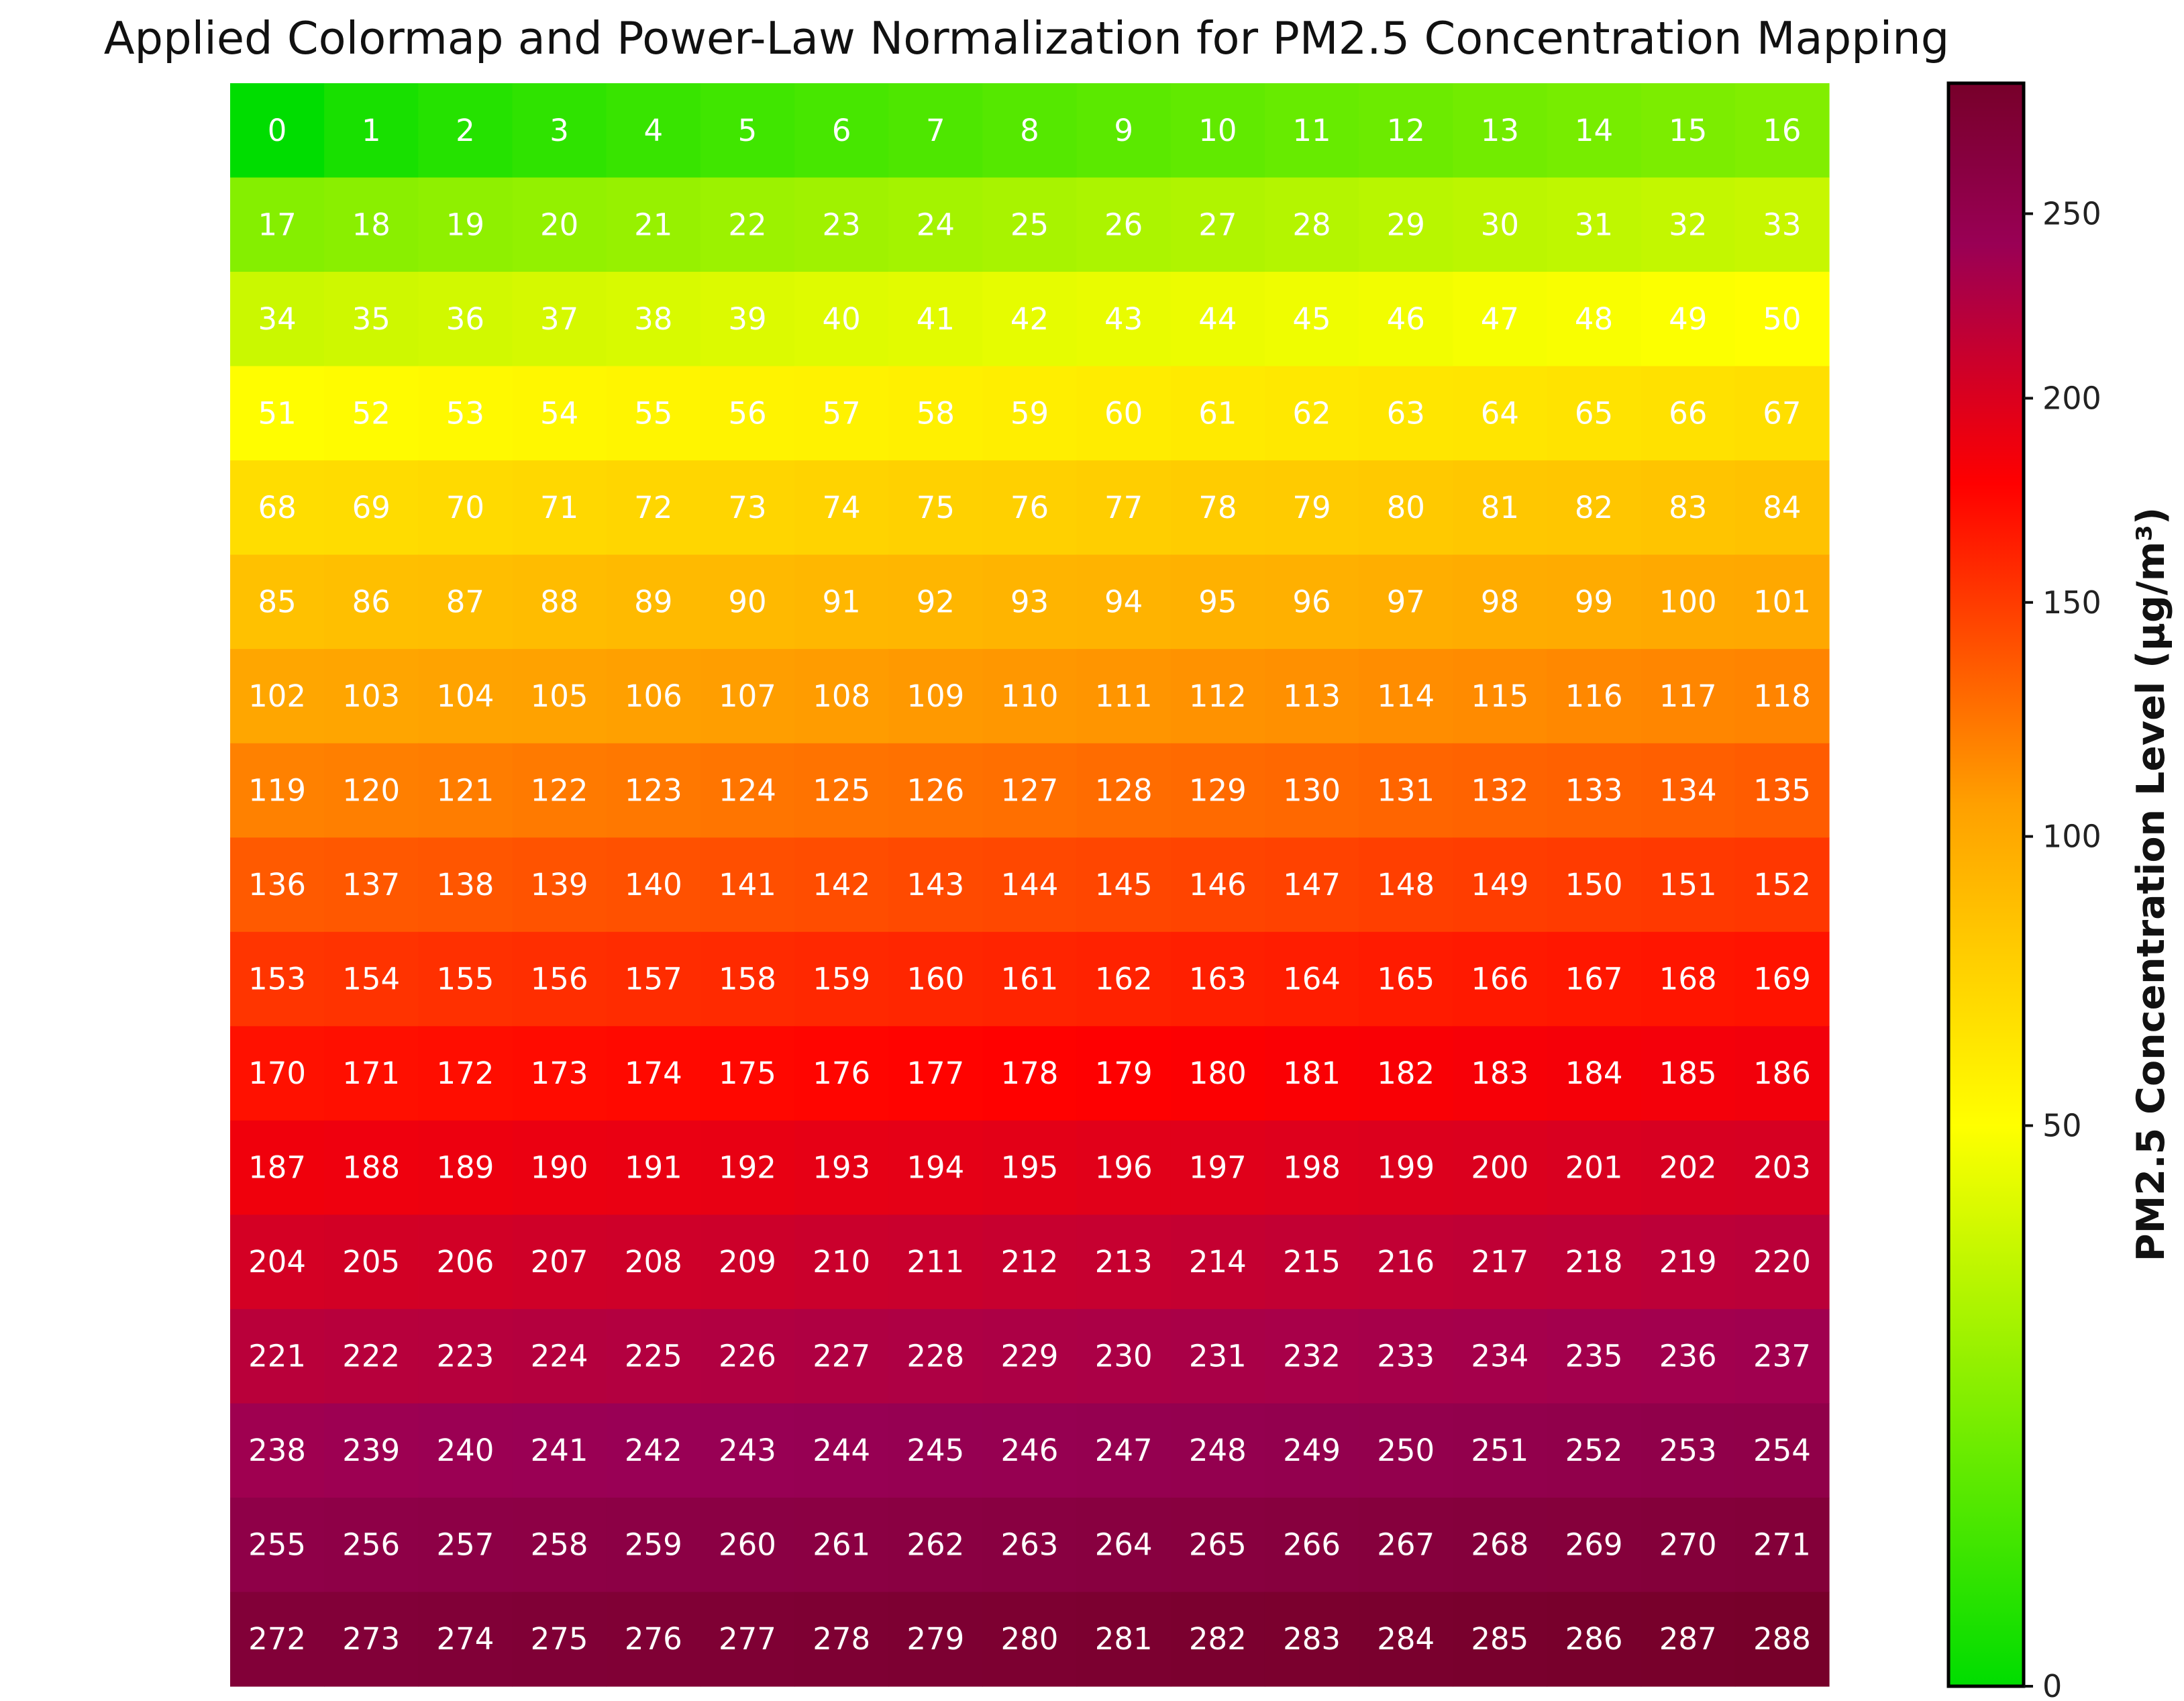 This screenshot has height=1701, width=2184. I want to click on cell-value-label: 39, so click(747, 319).